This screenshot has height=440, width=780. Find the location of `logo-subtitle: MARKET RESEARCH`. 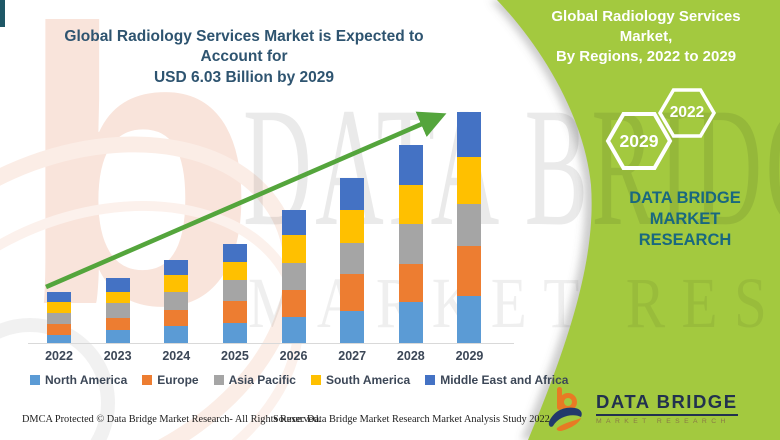

logo-subtitle: MARKET RESEARCH is located at coordinates (663, 421).